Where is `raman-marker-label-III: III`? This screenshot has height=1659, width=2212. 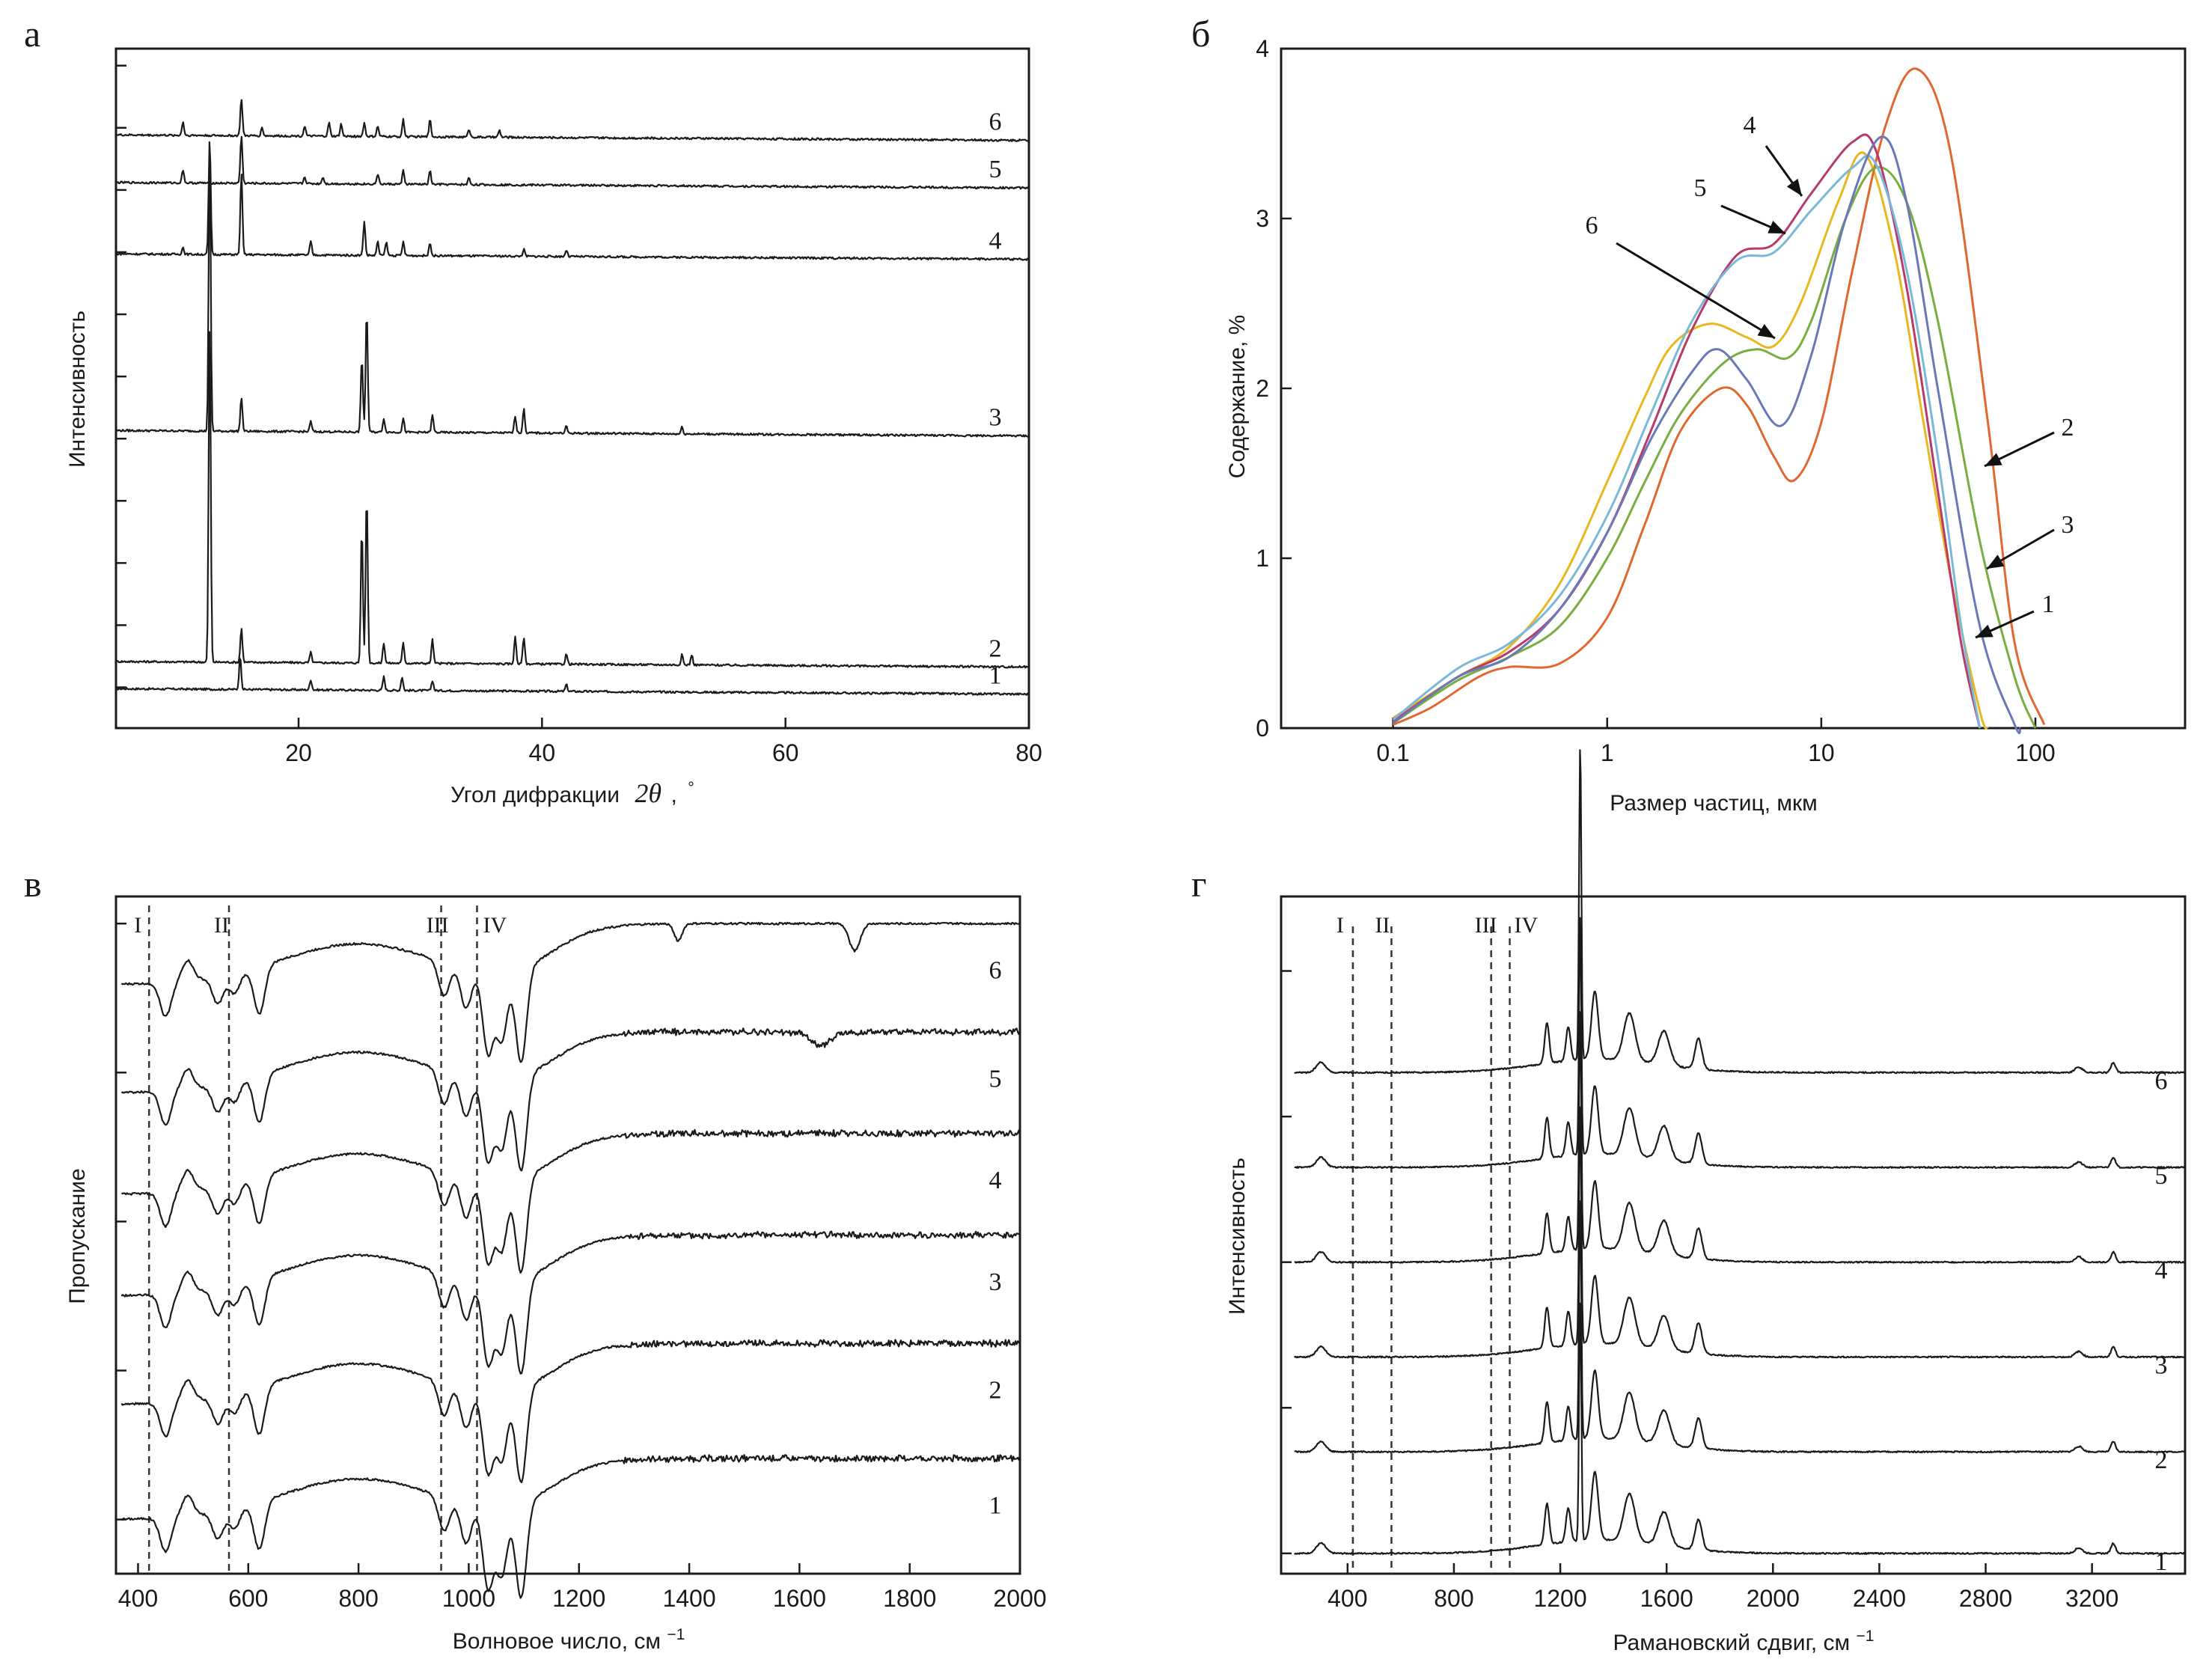
raman-marker-label-III: III is located at coordinates (1486, 925).